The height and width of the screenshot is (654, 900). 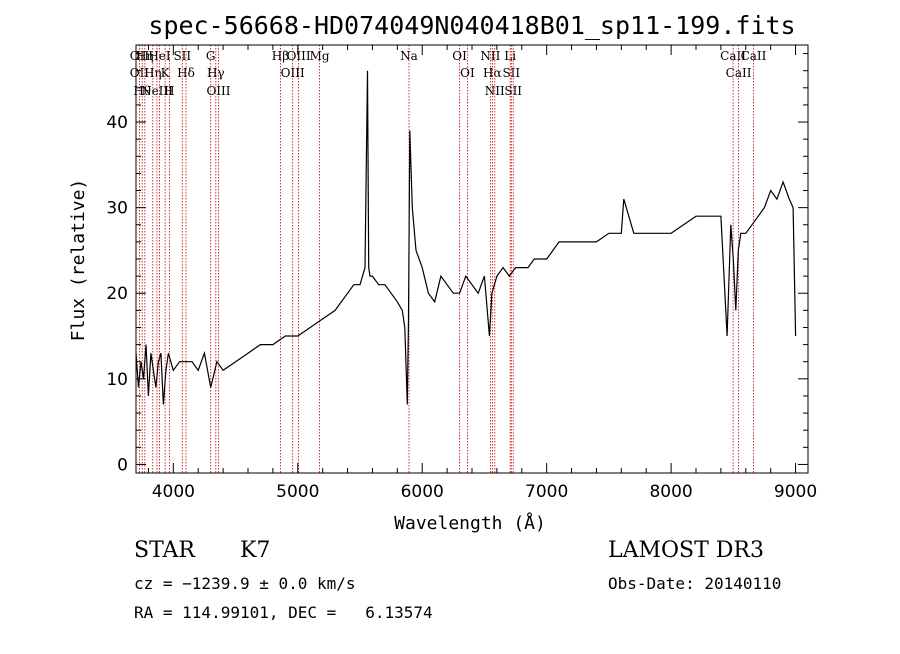 I want to click on x-tick-label: 4000, so click(x=173, y=492).